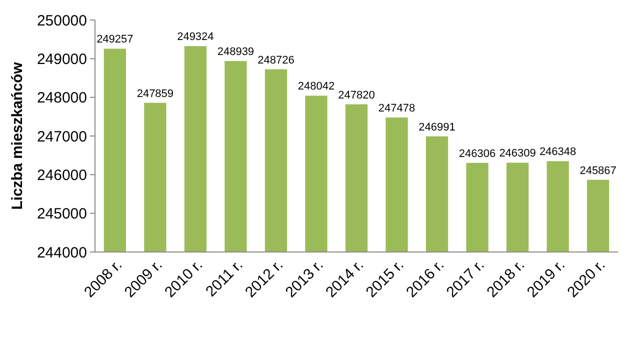 This screenshot has width=640, height=344. What do you see at coordinates (235, 52) in the screenshot?
I see `data-label: 248939` at bounding box center [235, 52].